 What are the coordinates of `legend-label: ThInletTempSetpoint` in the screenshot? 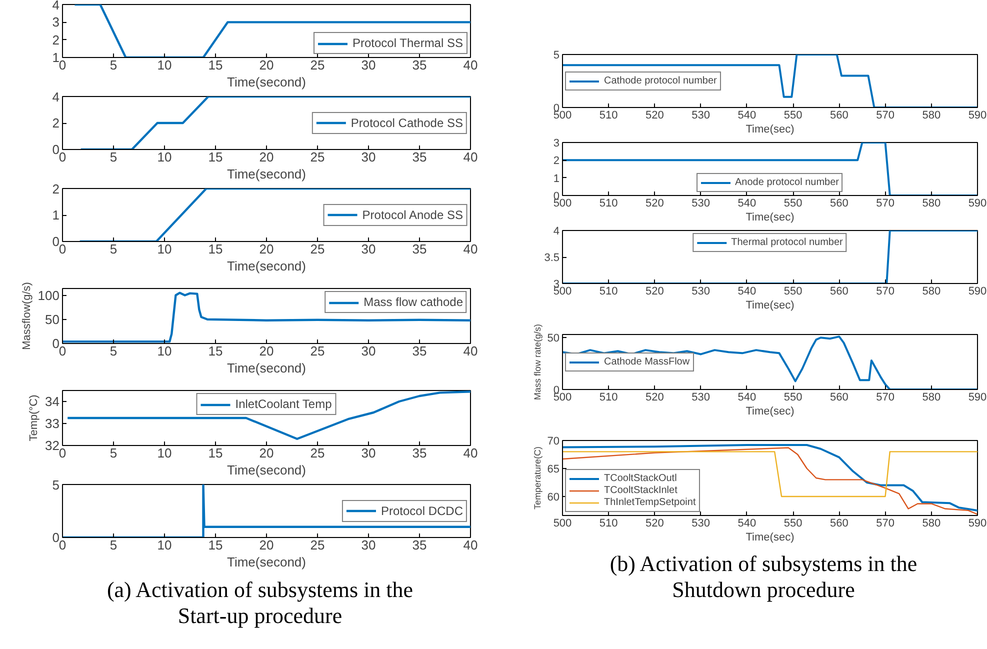 It's located at (650, 502).